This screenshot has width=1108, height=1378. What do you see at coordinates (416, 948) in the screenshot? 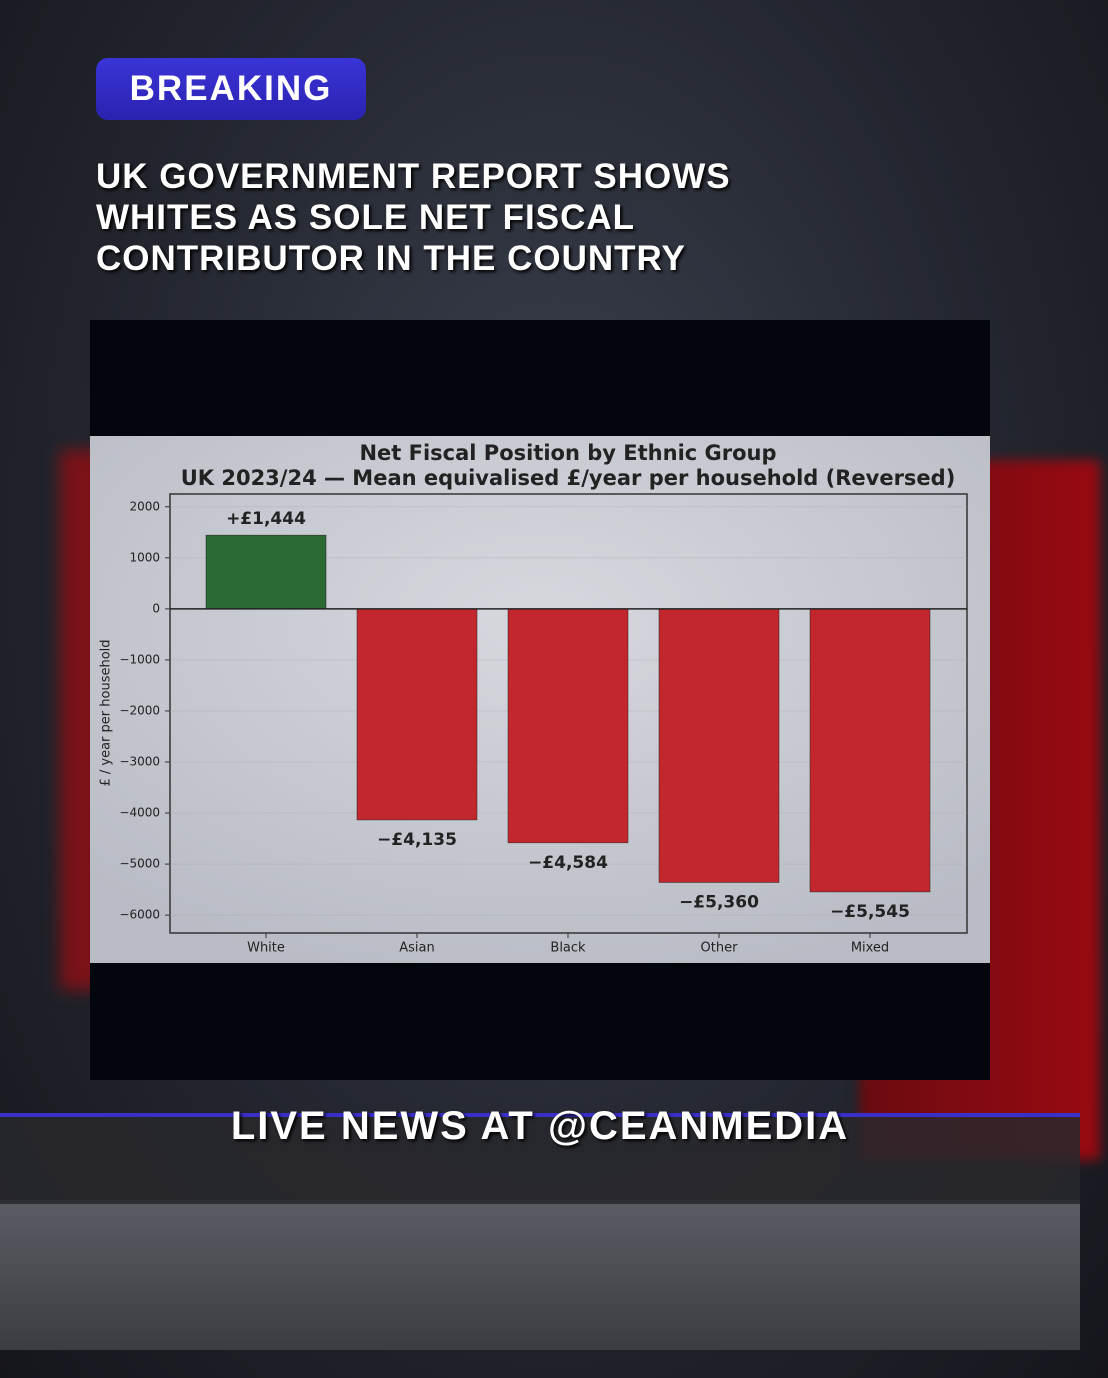
I see `x-tick-label: Asian` at bounding box center [416, 948].